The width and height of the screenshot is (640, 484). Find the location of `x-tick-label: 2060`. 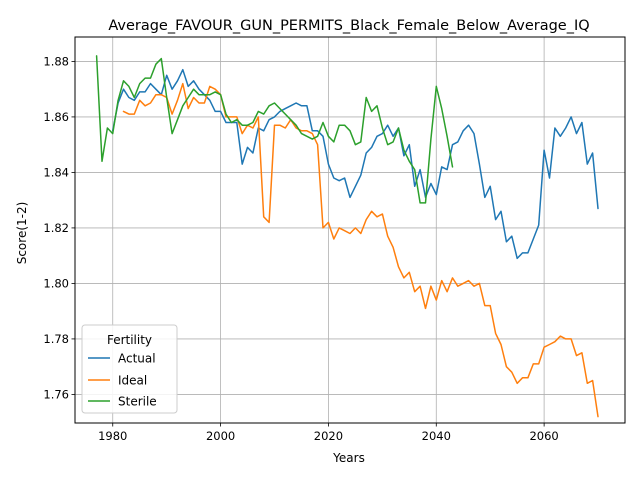

x-tick-label: 2060 is located at coordinates (543, 436).